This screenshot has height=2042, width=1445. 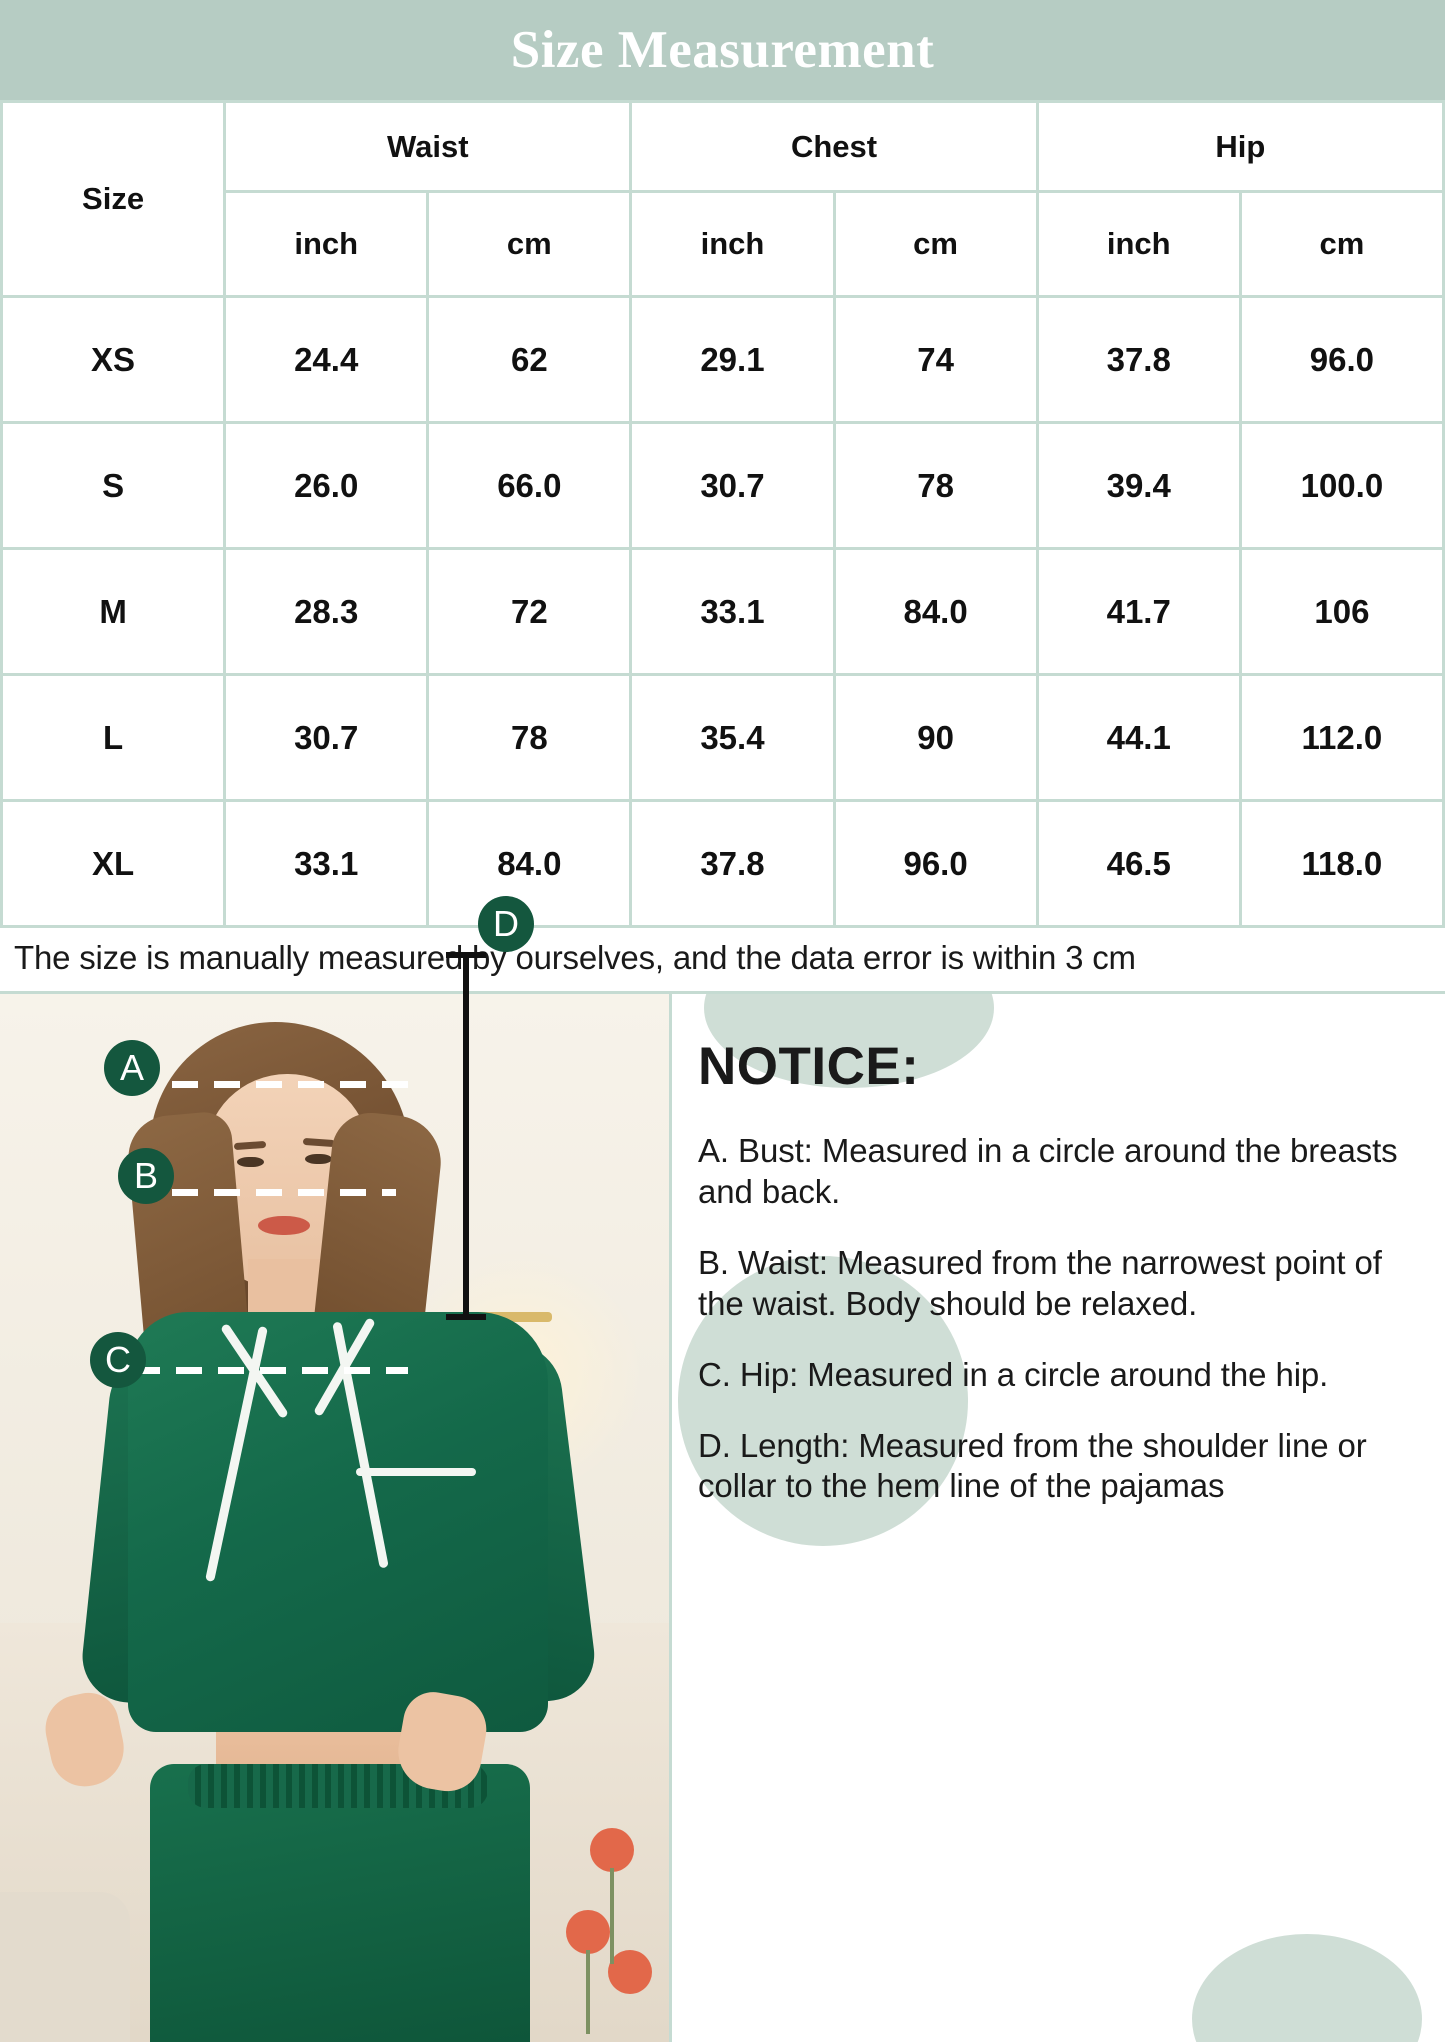 What do you see at coordinates (284, 1192) in the screenshot?
I see `measurement-line-waist` at bounding box center [284, 1192].